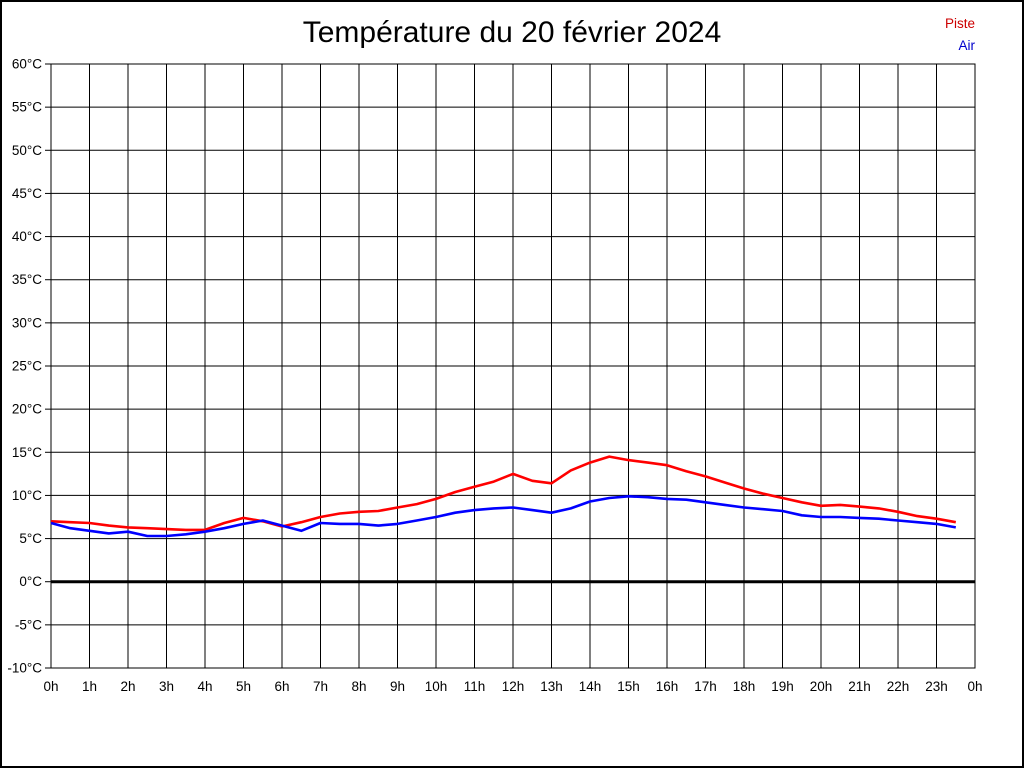 This screenshot has width=1024, height=768. What do you see at coordinates (358, 686) in the screenshot?
I see `x-tick-label: 8h` at bounding box center [358, 686].